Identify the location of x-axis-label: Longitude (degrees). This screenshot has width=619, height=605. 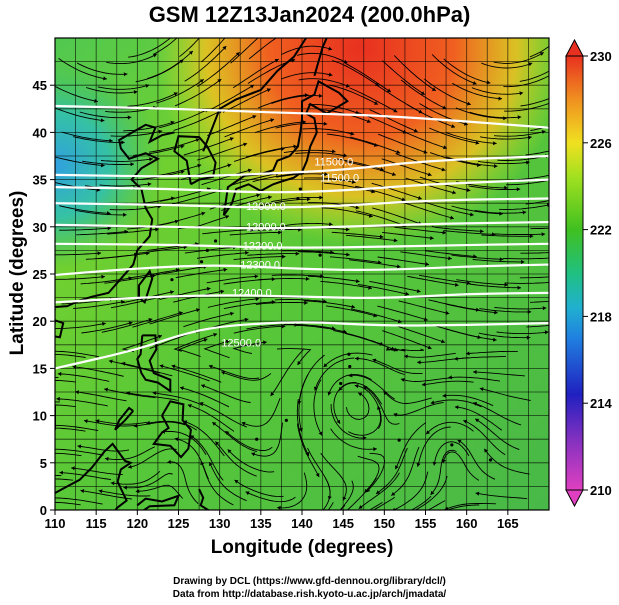
(302, 547).